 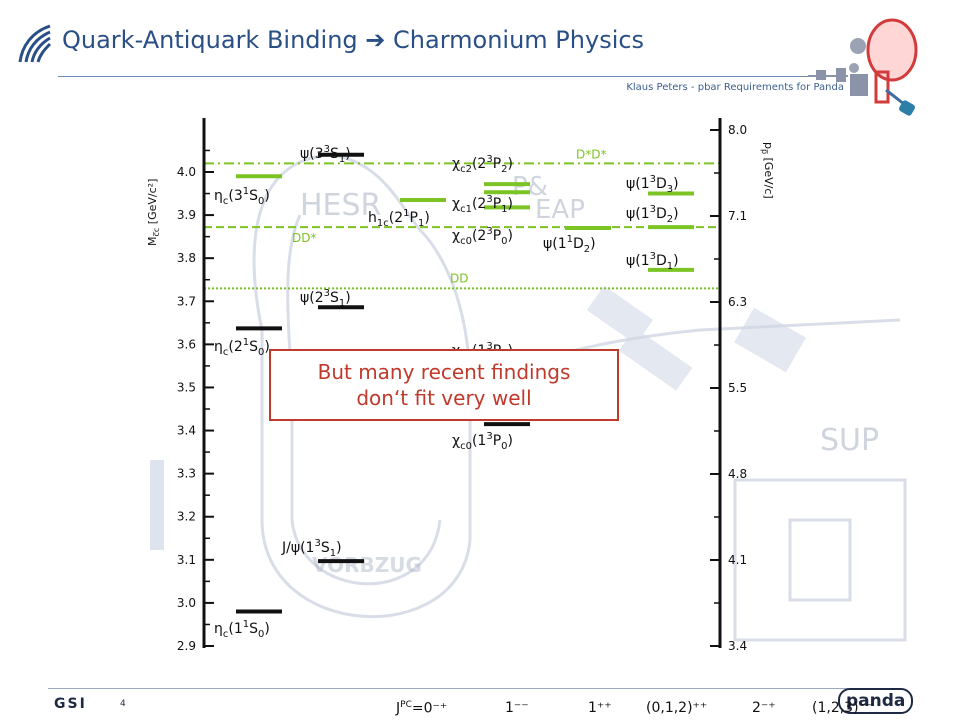 I want to click on level-label-h1c-2P: h1c(21P1), so click(x=399, y=218).